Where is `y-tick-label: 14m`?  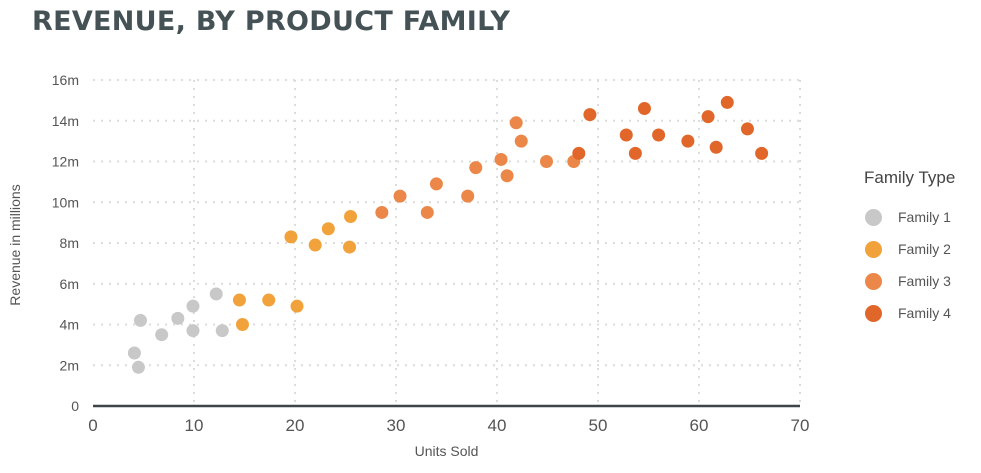
y-tick-label: 14m is located at coordinates (65, 121).